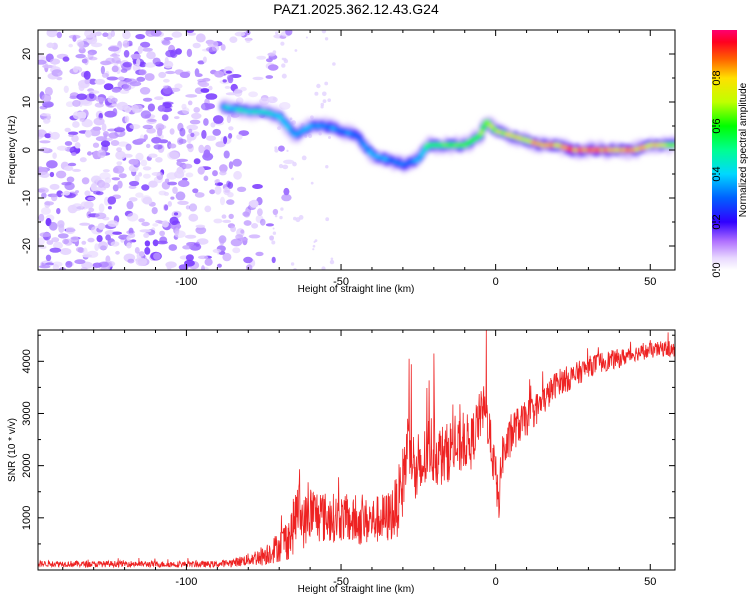 The height and width of the screenshot is (605, 750). Describe the element at coordinates (446, 136) in the screenshot. I see `spectral-ridge` at that location.